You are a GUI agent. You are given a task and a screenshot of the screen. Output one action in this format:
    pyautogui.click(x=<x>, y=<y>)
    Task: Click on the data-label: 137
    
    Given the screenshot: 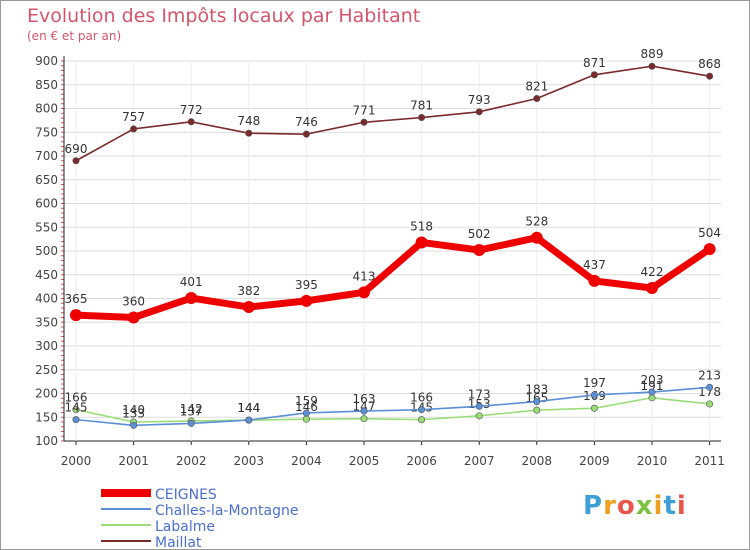 What is the action you would take?
    pyautogui.click(x=191, y=411)
    